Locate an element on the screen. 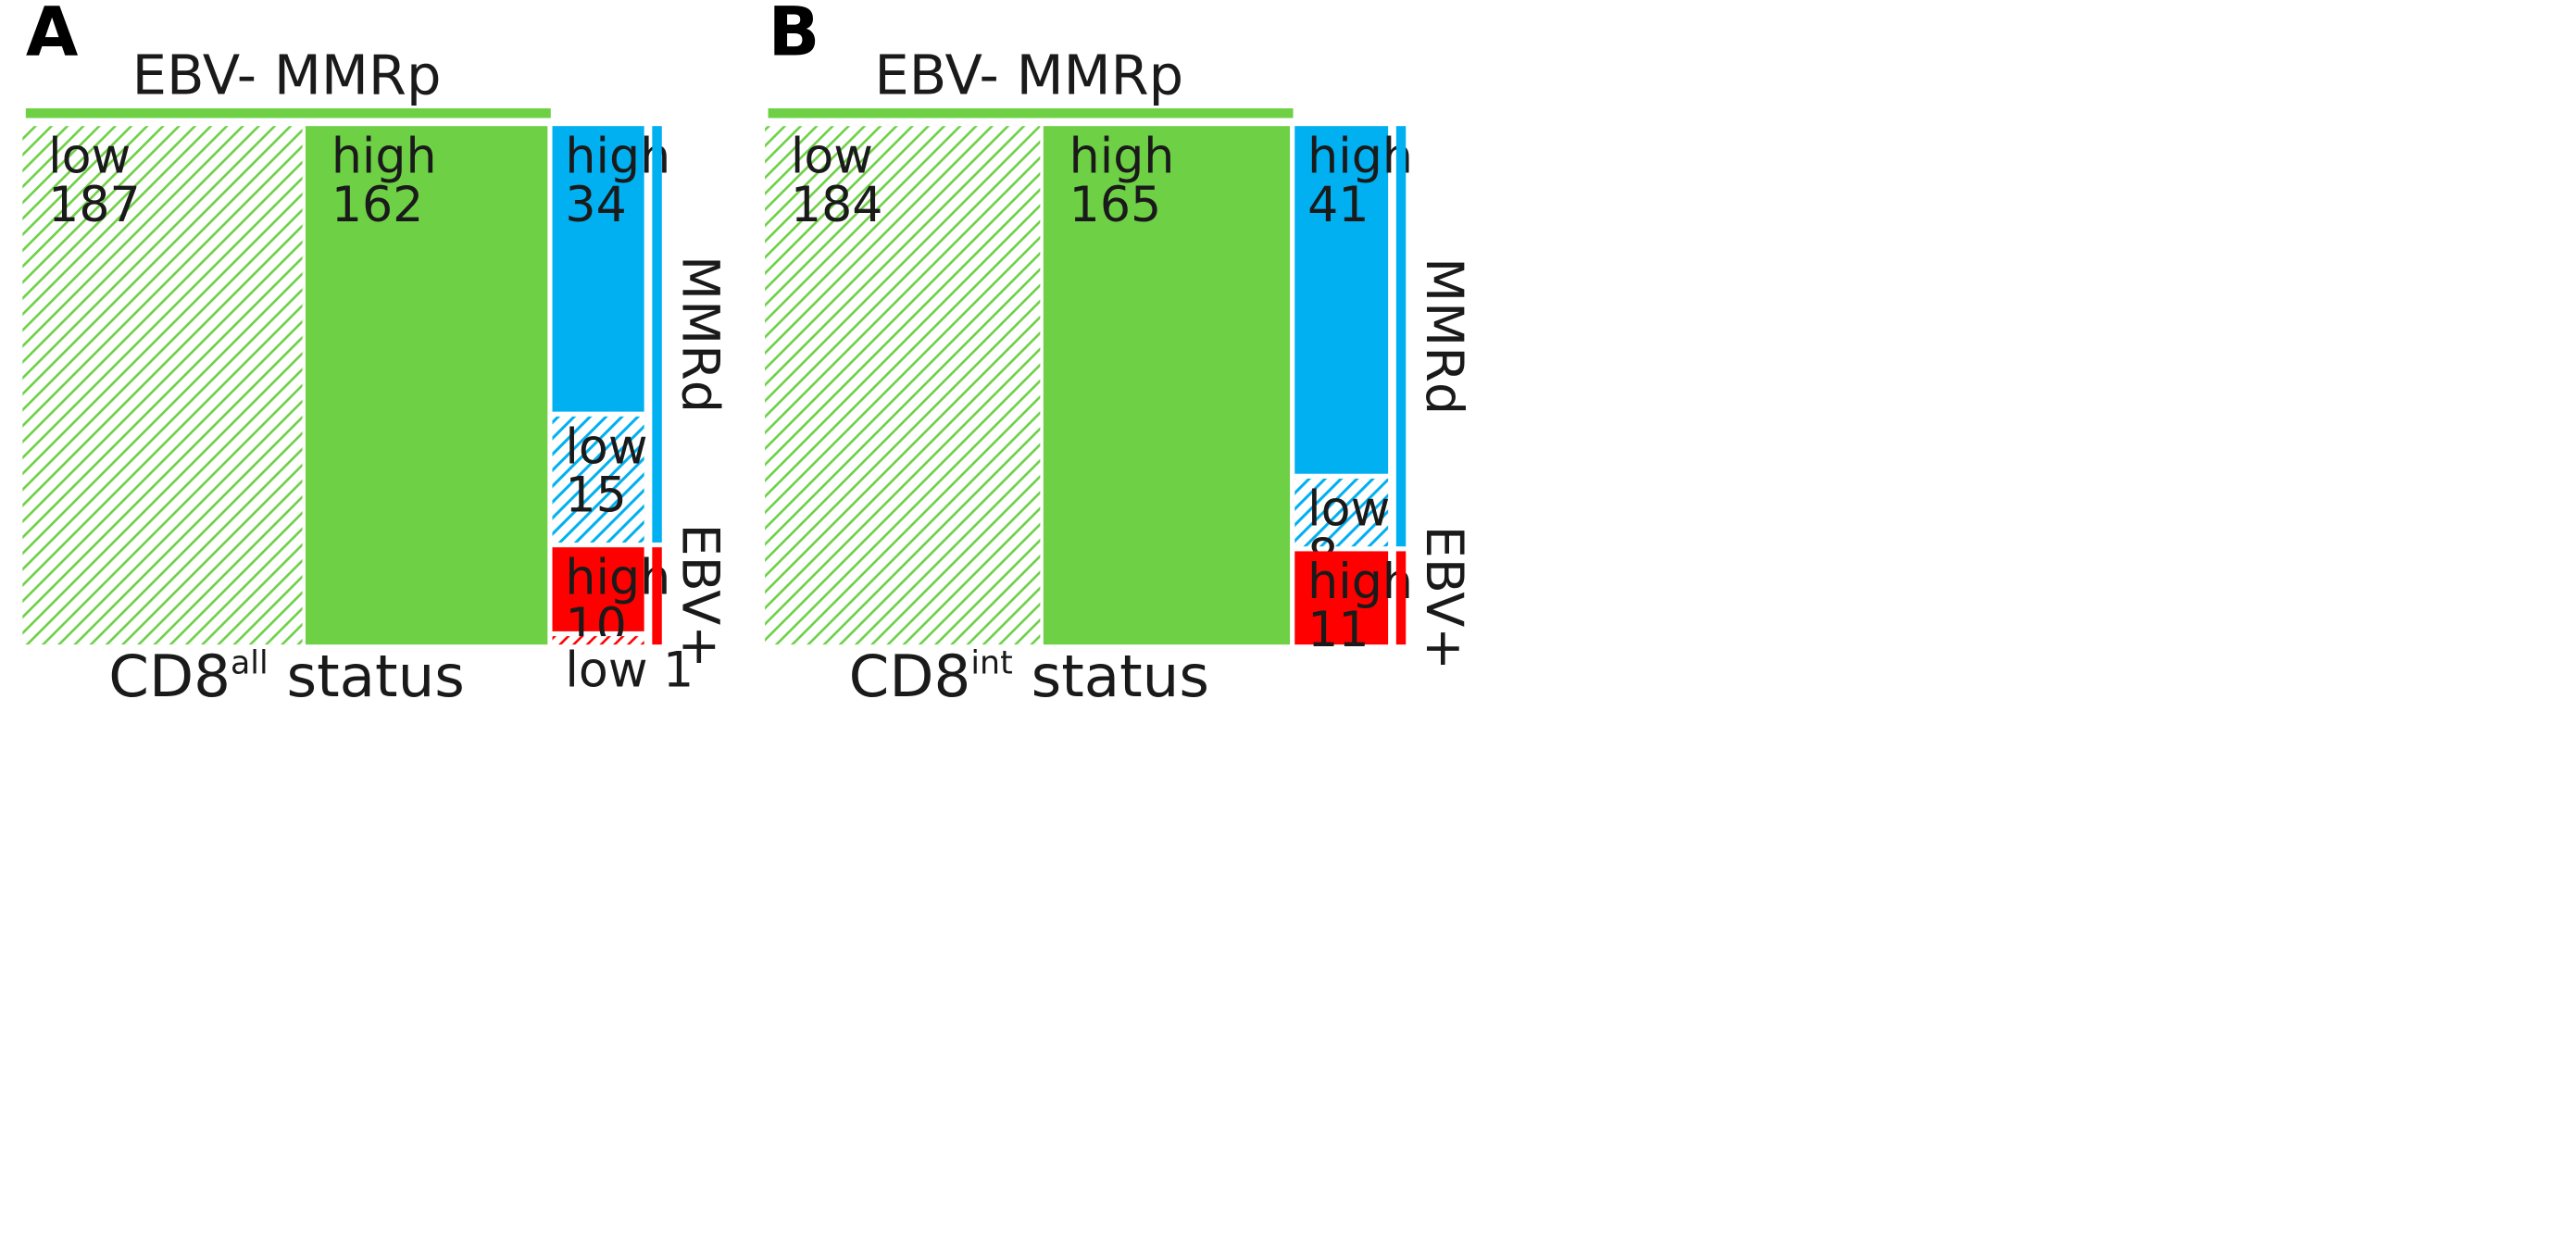 The width and height of the screenshot is (2576, 1236). panel-letter: B is located at coordinates (795, 36).